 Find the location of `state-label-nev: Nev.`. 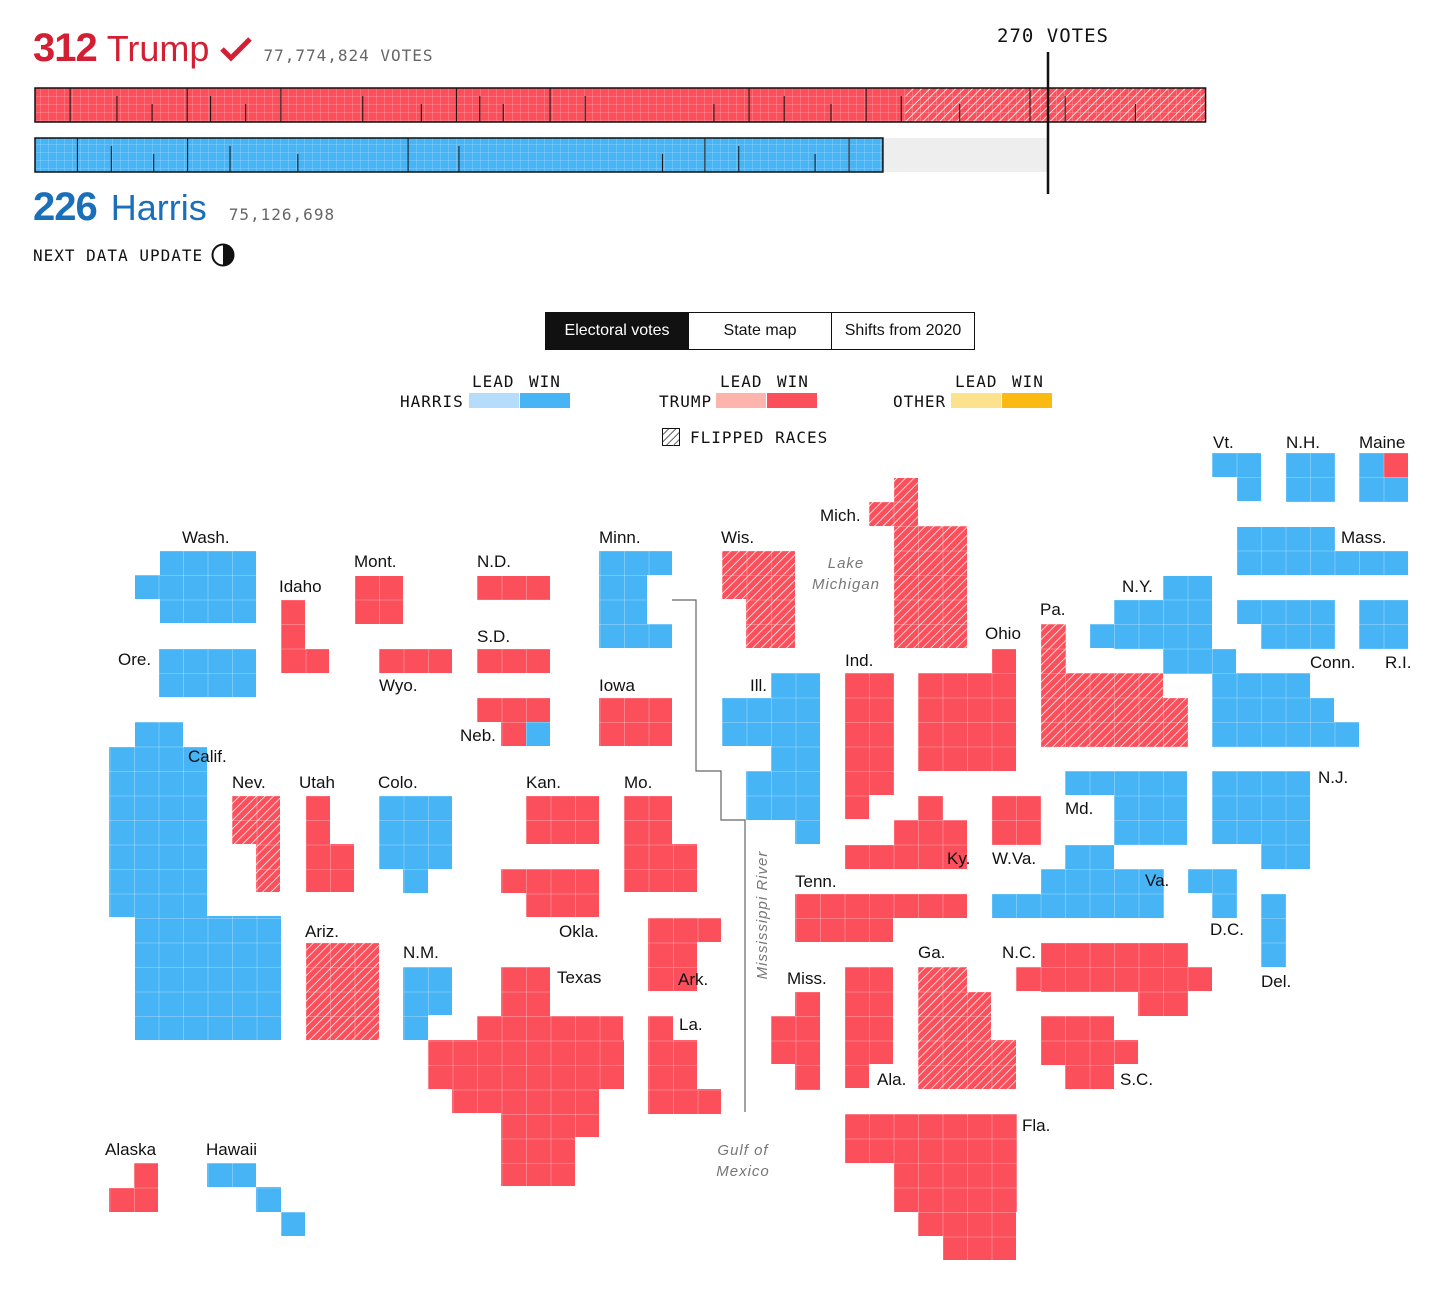

state-label-nev: Nev. is located at coordinates (249, 782).